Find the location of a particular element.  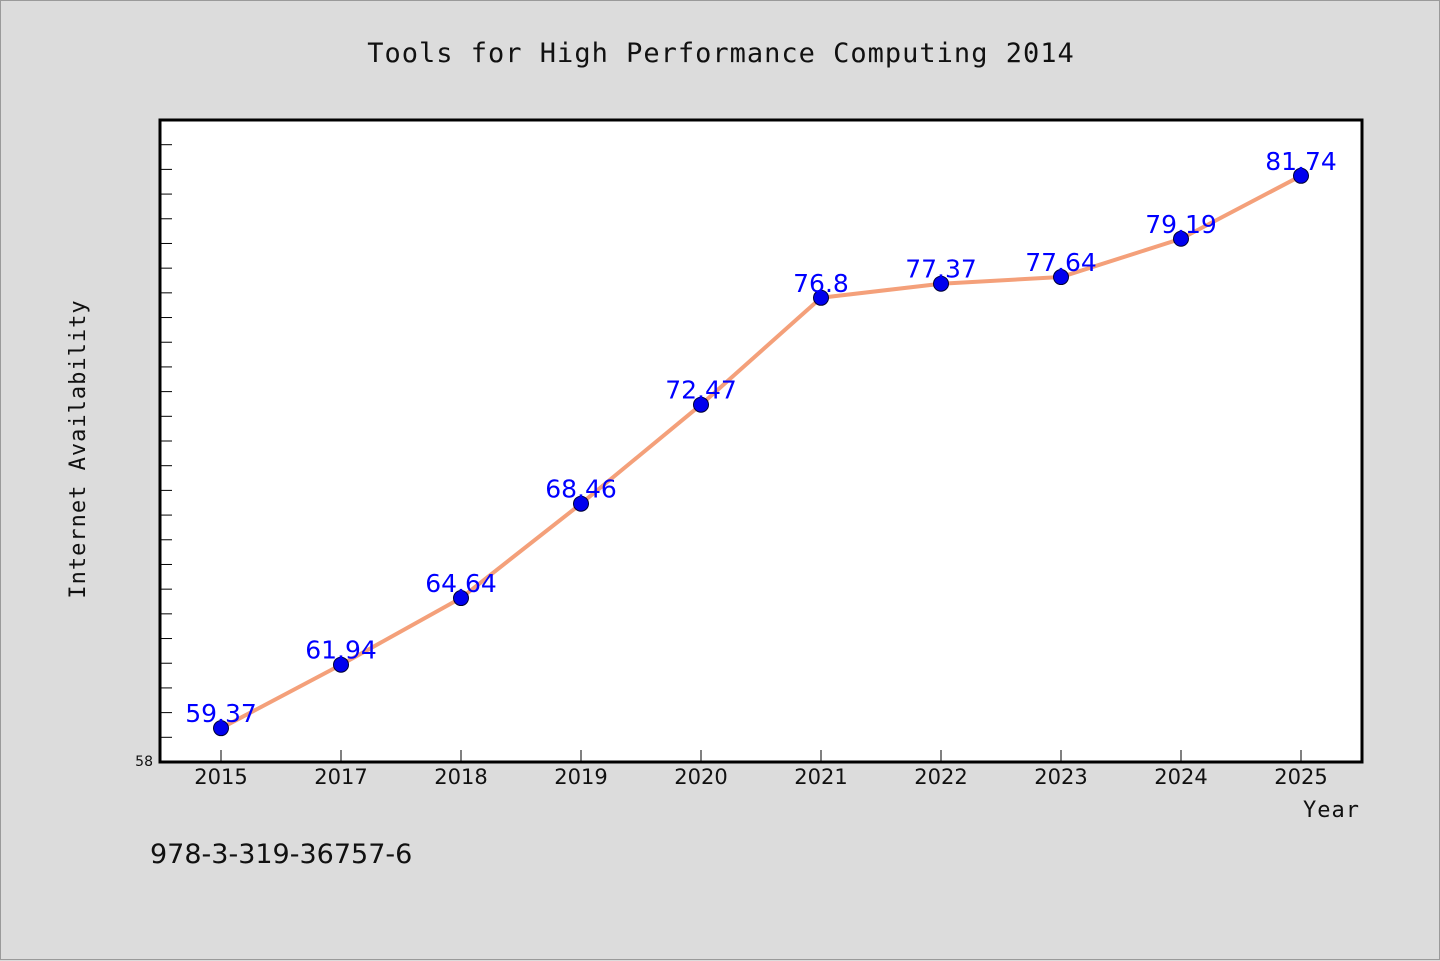

x-tick-label: 2017 is located at coordinates (340, 777).